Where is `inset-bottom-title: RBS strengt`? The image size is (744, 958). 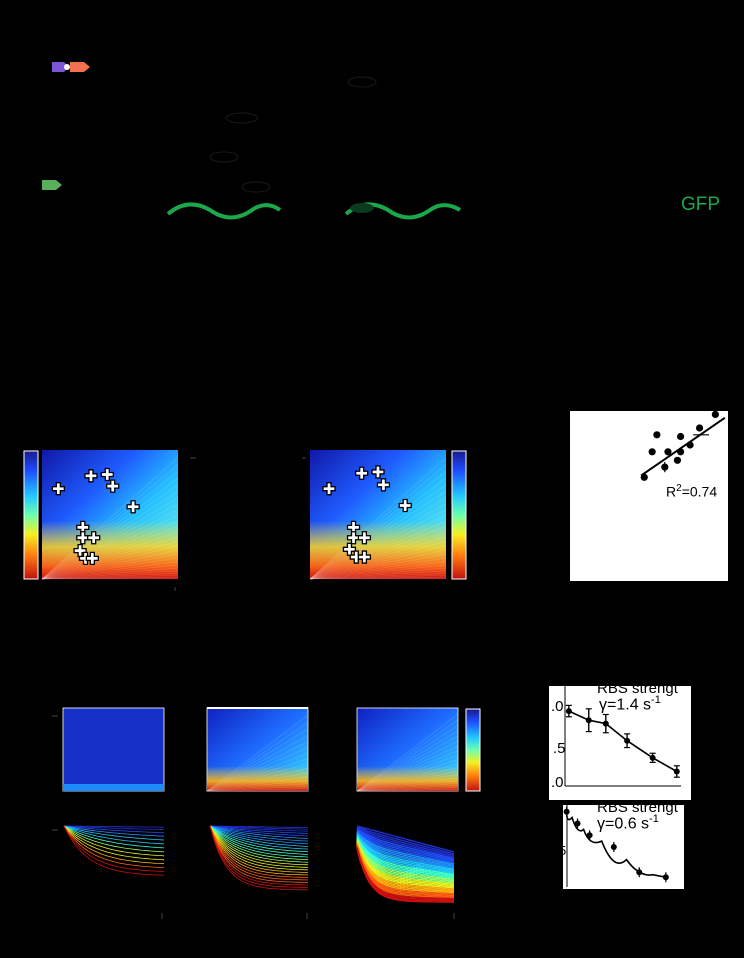 inset-bottom-title: RBS strengt is located at coordinates (637, 810).